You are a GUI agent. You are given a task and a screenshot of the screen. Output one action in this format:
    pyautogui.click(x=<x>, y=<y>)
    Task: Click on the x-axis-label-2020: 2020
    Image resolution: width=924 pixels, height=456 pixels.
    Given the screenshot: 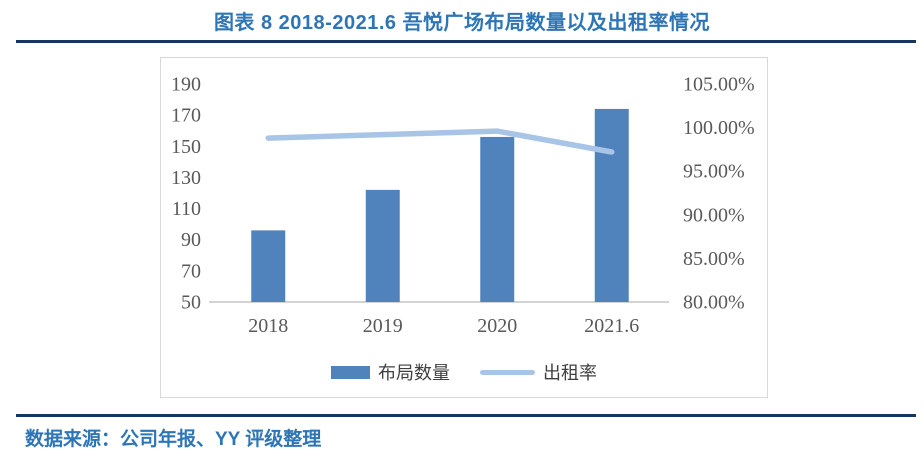 What is the action you would take?
    pyautogui.click(x=497, y=326)
    